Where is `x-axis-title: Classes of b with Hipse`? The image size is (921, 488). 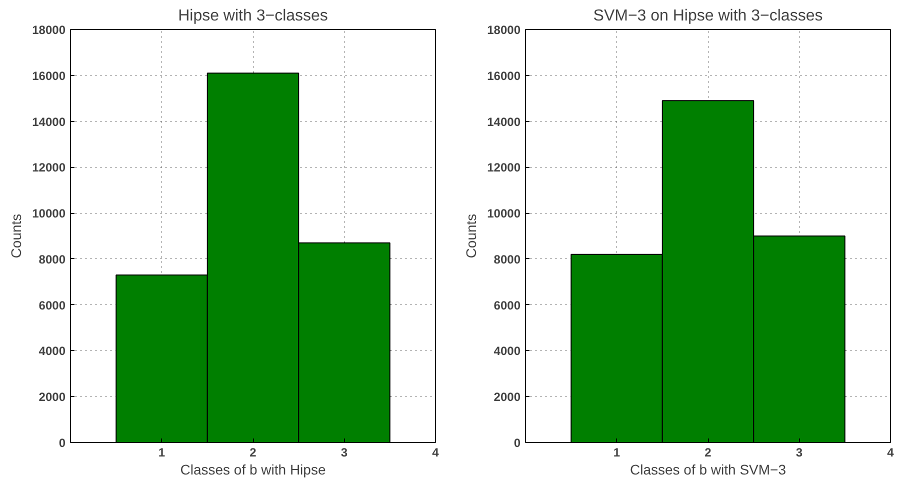
x-axis-title: Classes of b with Hipse is located at coordinates (253, 470).